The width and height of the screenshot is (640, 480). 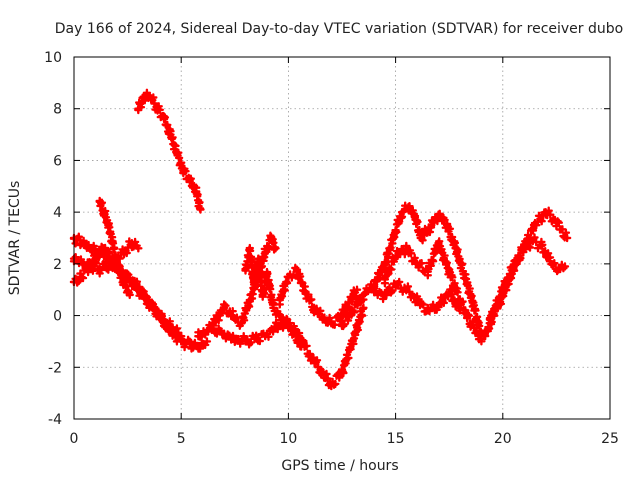 What do you see at coordinates (288, 439) in the screenshot?
I see `x-tick-label: 10` at bounding box center [288, 439].